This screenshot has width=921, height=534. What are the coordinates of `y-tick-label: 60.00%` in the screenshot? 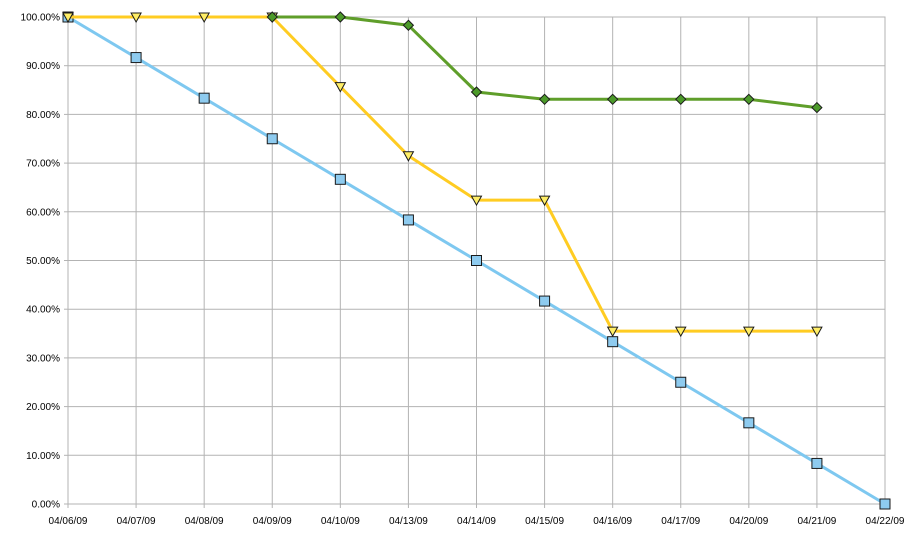 It's located at (43, 212).